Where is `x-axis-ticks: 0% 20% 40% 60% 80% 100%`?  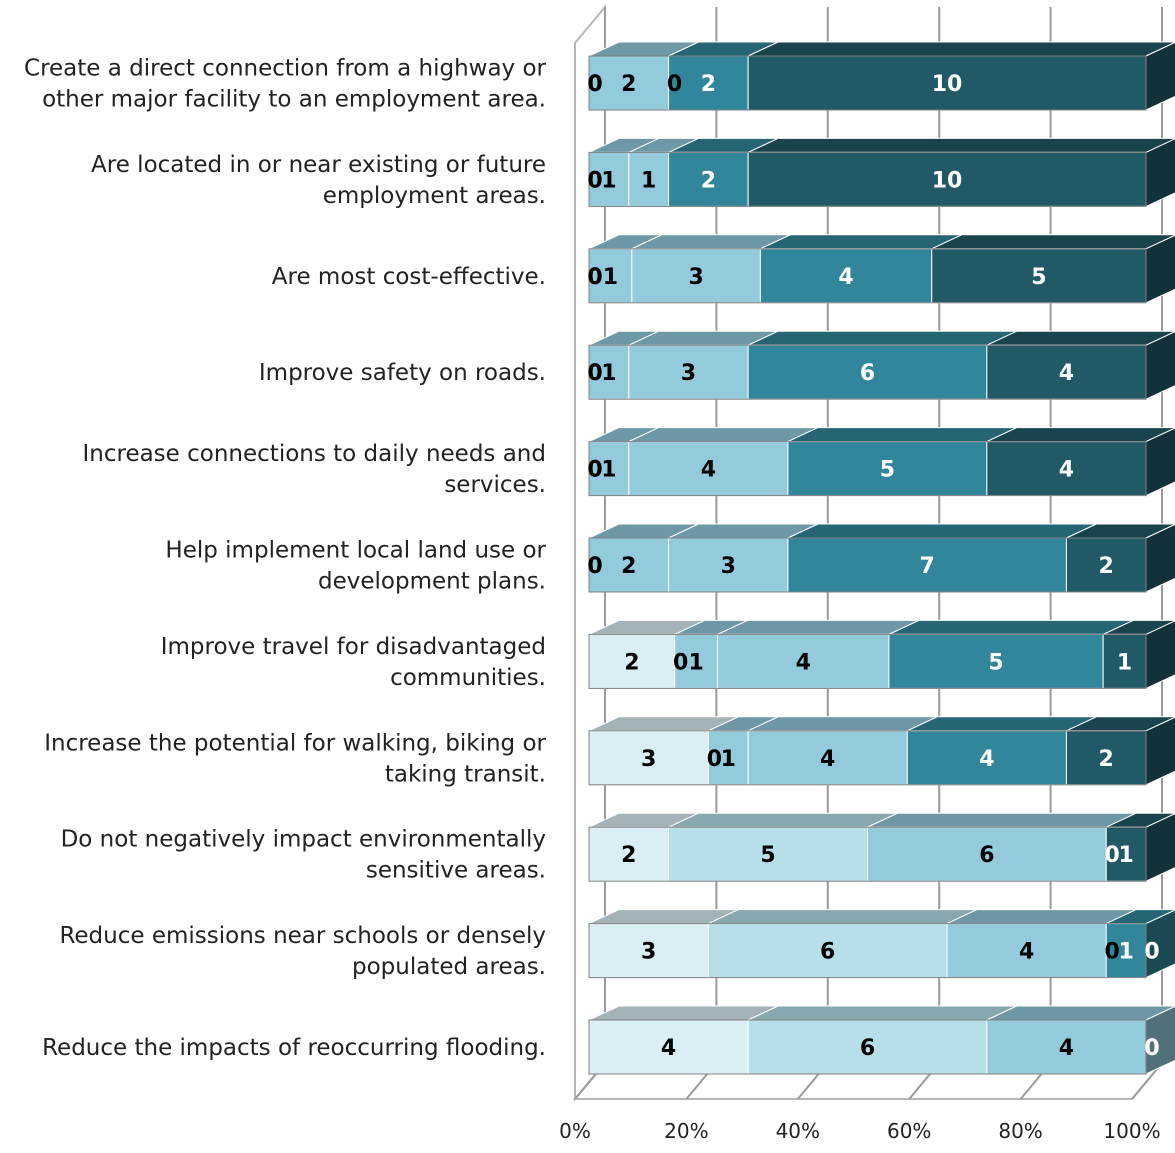
x-axis-ticks: 0% 20% 40% 60% 80% 100% is located at coordinates (859, 1131).